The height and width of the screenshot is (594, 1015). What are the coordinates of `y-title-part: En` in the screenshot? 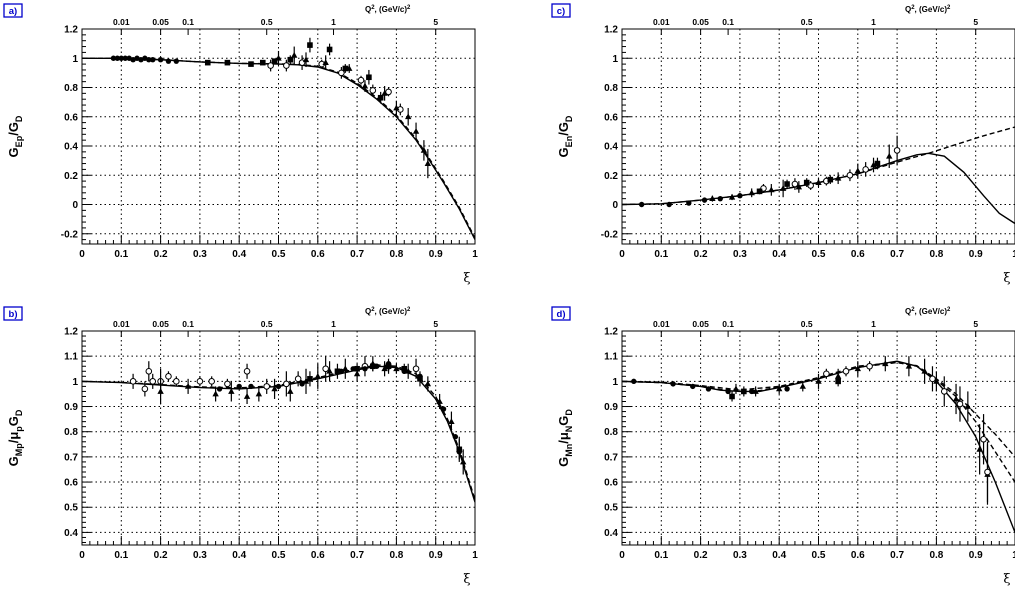 It's located at (569, 142).